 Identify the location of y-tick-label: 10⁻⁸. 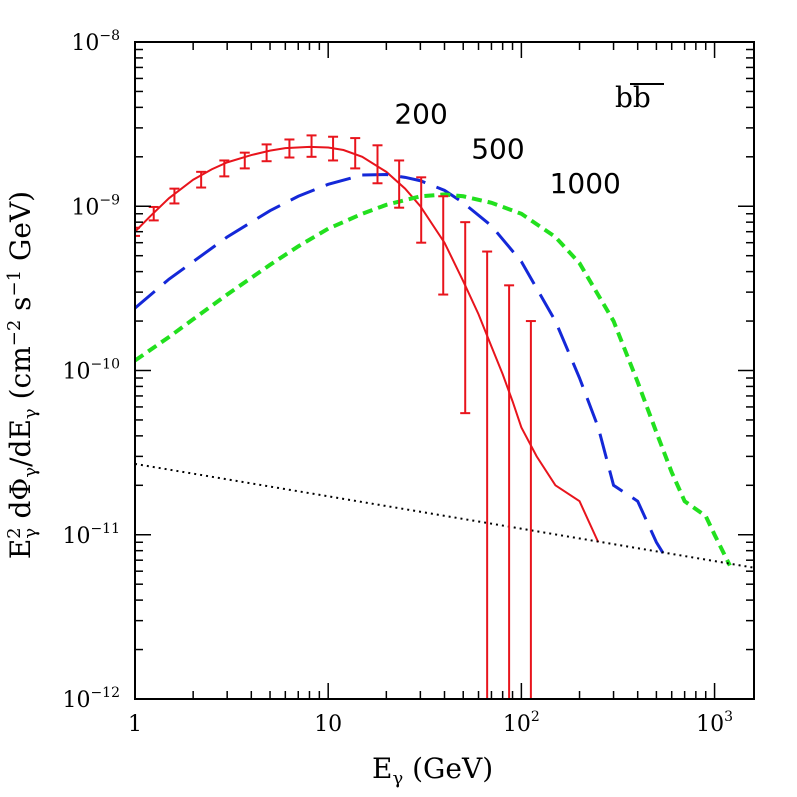
(95, 42).